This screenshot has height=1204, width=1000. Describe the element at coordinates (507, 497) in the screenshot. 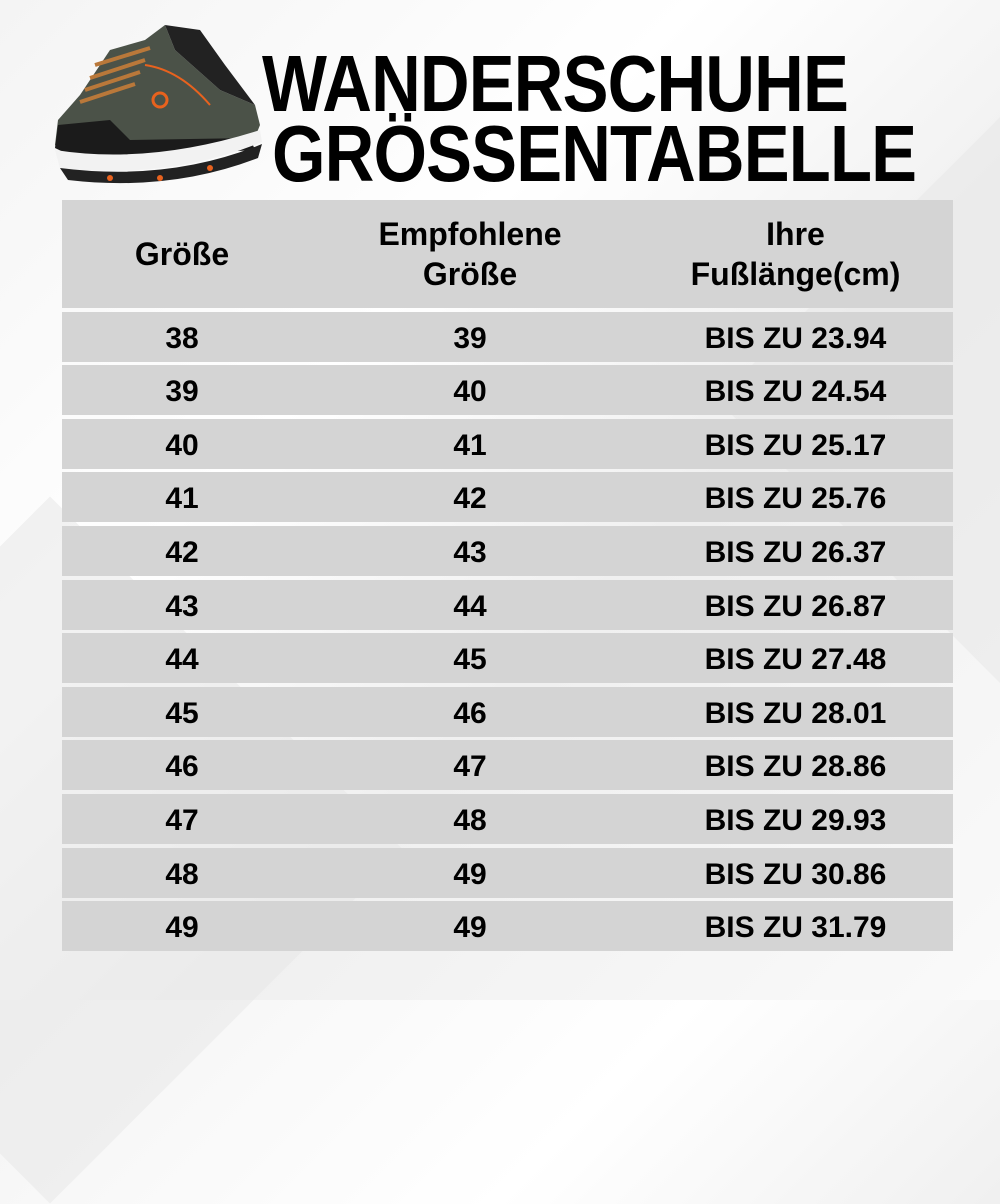

I see `table-row: 41 42 BIS ZU 25.76` at that location.